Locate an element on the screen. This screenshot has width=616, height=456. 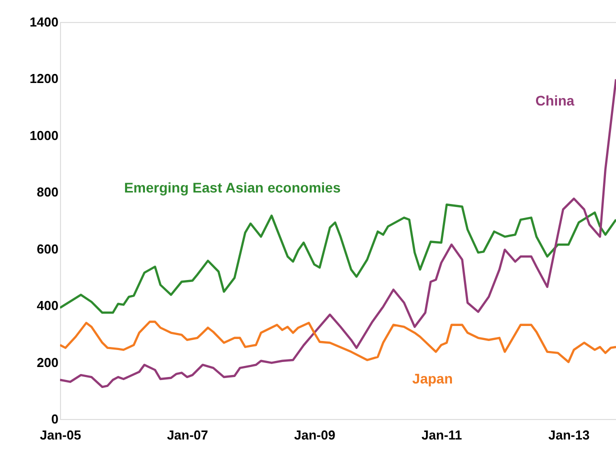
series-label: Japan is located at coordinates (432, 378).